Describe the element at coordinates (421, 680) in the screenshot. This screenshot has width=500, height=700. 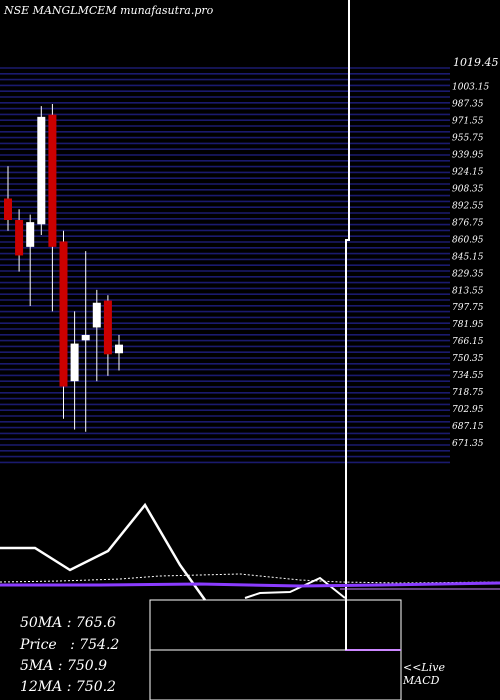
I see `macd-label: MACD` at that location.